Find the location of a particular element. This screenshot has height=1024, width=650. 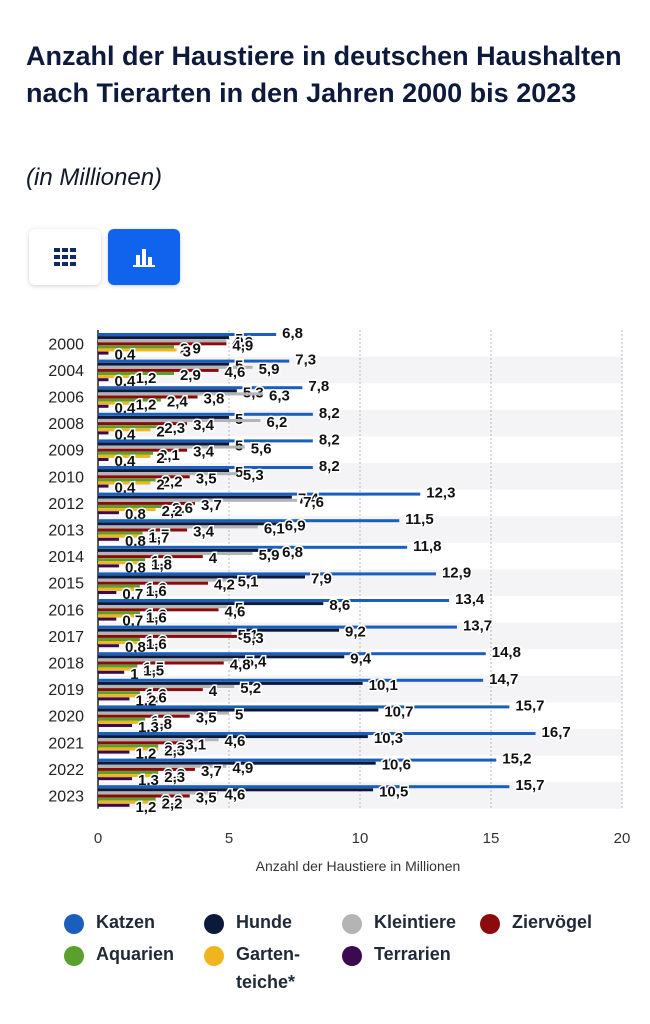

data-label: 1,8 is located at coordinates (161, 724).